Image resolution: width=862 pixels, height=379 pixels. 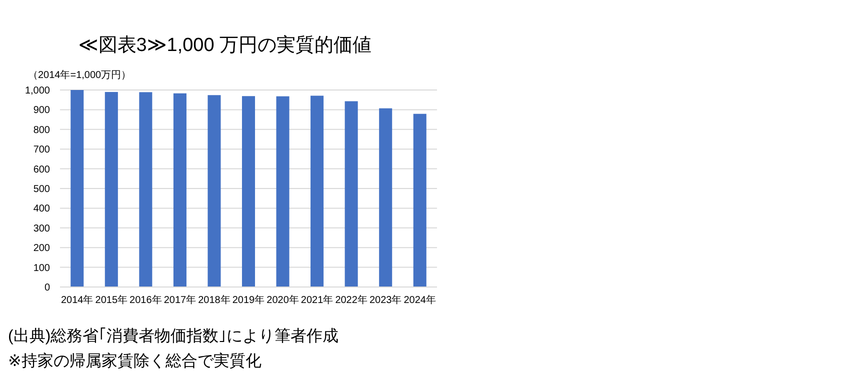 I want to click on text: (出典)総務省｢消費者物価指数｣により筆者作成, so click(x=173, y=336).